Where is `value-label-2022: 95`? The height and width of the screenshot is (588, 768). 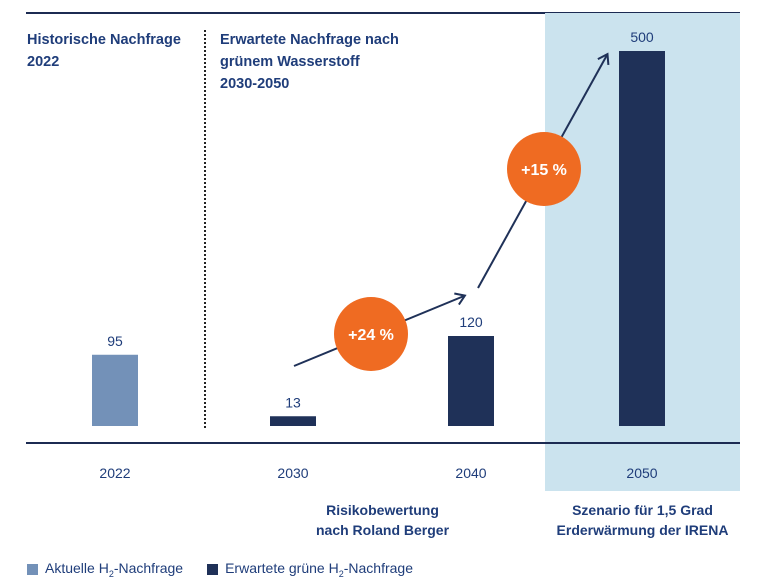
value-label-2022: 95 is located at coordinates (115, 341).